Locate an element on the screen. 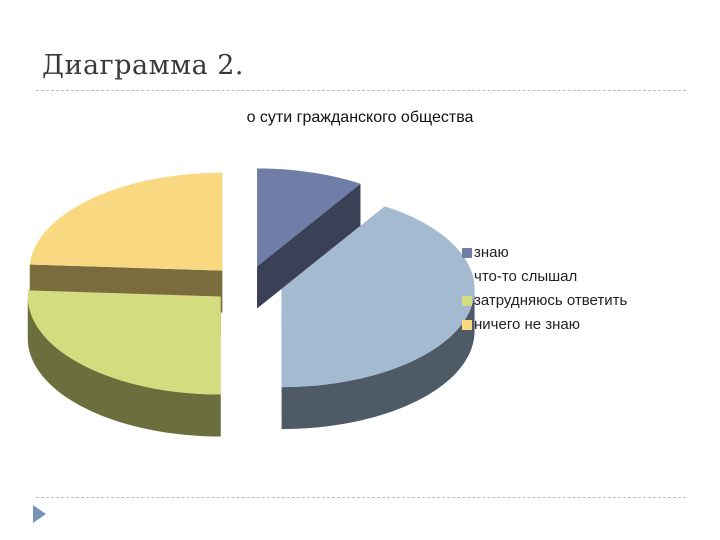  slide-title: Диаграмма 2. is located at coordinates (143, 65).